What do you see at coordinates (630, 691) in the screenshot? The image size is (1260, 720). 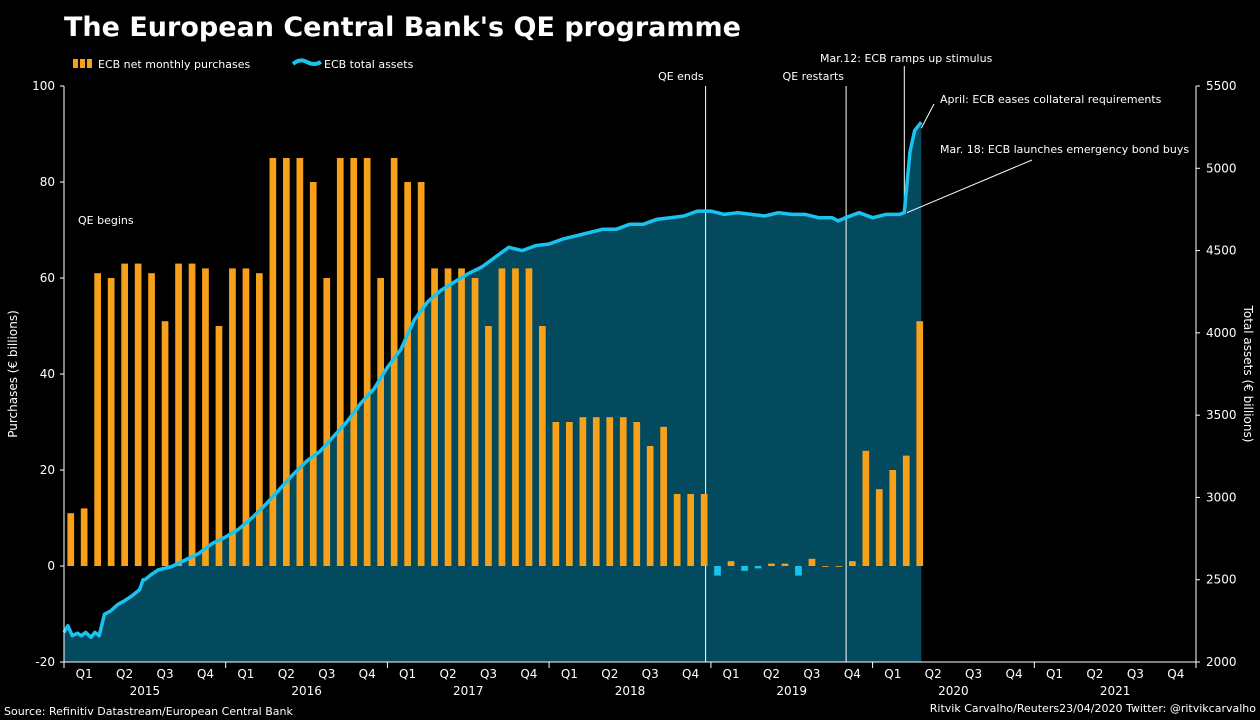 I see `year-label-2018: 2018` at bounding box center [630, 691].